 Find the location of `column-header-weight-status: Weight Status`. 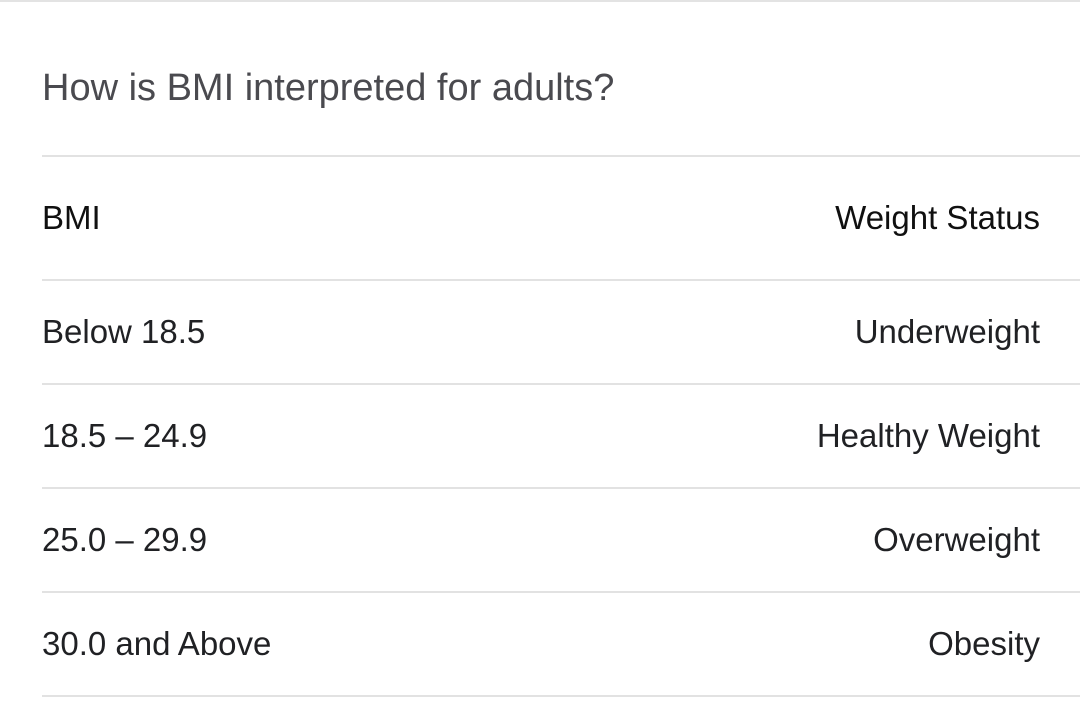

column-header-weight-status: Weight Status is located at coordinates (872, 217).